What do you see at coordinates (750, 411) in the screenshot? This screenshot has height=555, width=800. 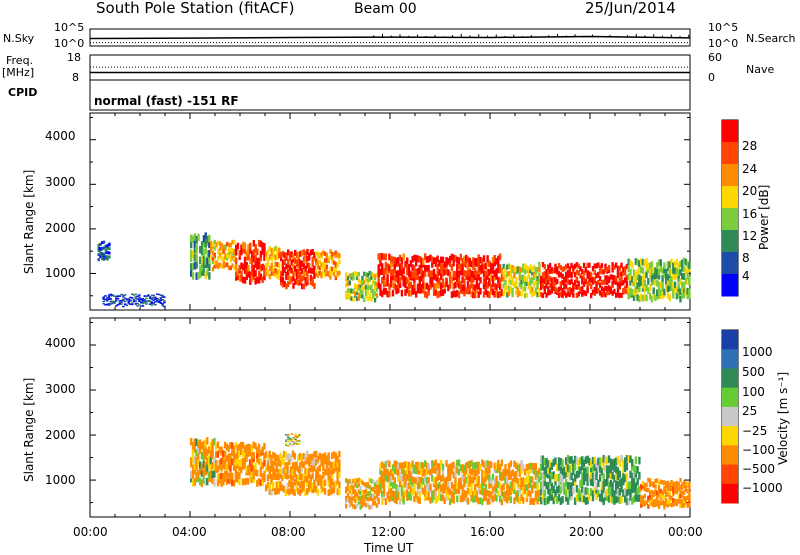 I see `velocity-colorbar-tick: 25` at bounding box center [750, 411].